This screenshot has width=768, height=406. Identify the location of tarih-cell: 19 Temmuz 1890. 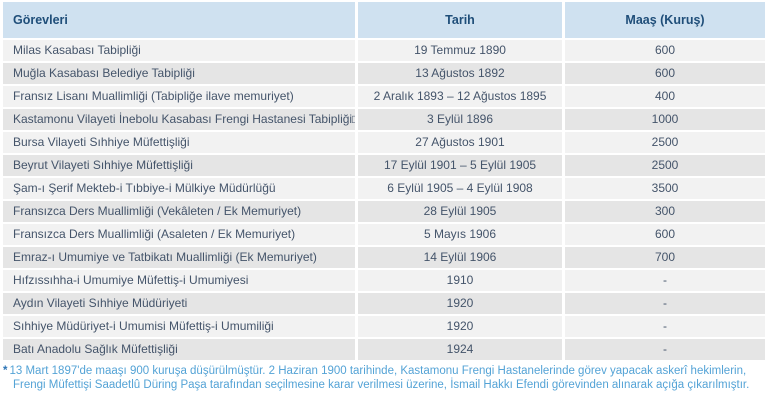
(460, 50).